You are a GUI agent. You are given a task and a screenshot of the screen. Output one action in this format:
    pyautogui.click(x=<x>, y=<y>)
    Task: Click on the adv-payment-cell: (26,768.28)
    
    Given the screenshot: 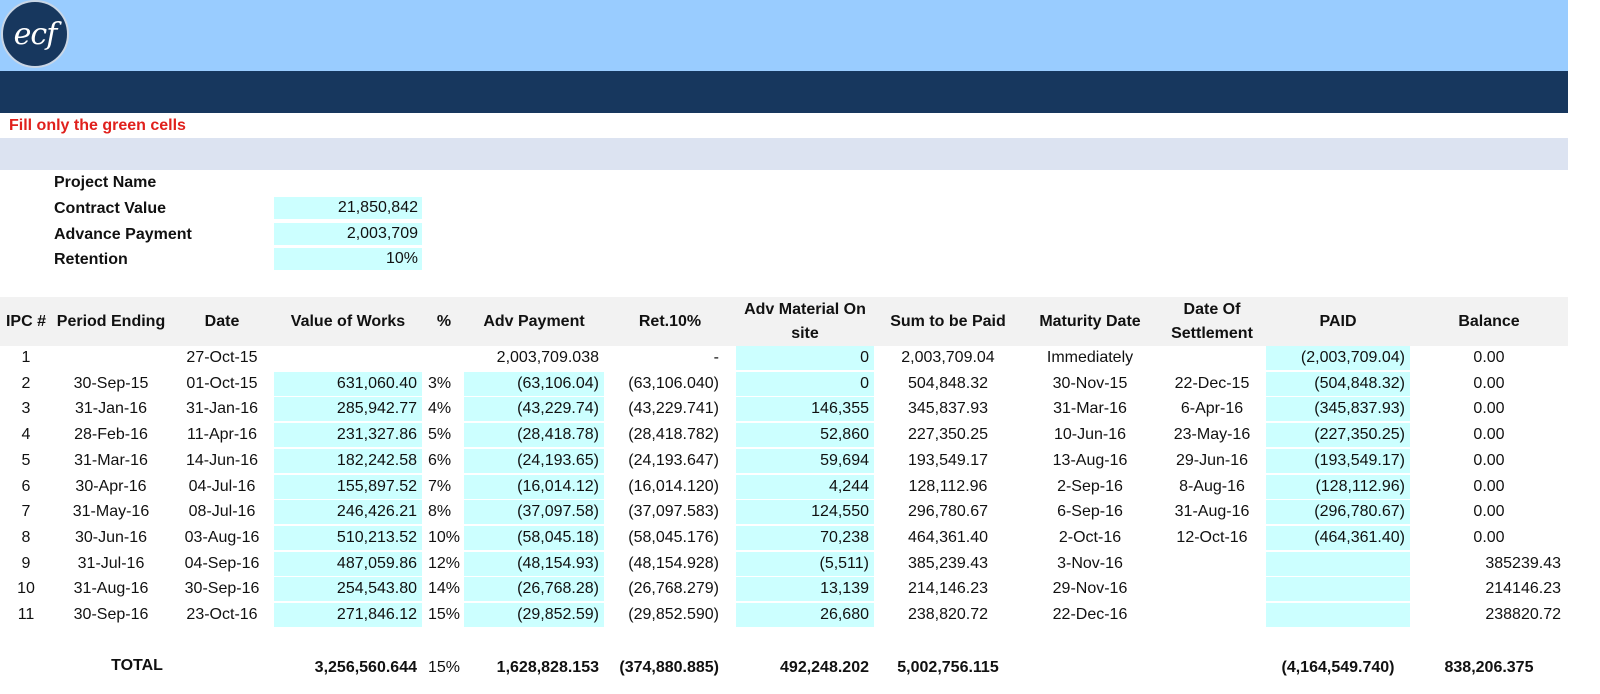 What is the action you would take?
    pyautogui.click(x=534, y=589)
    